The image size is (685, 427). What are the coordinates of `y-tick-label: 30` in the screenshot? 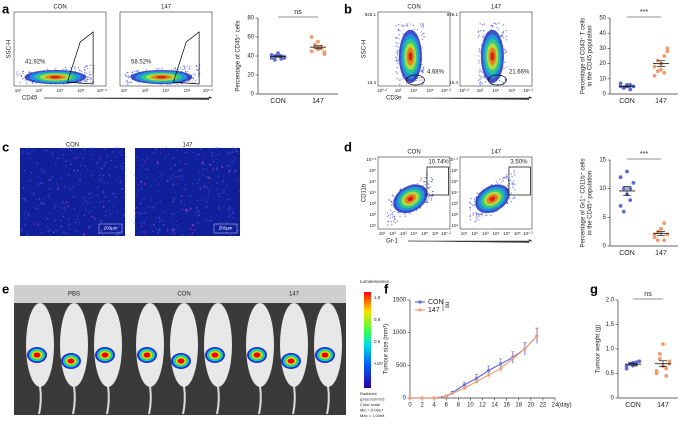 It's located at (602, 49).